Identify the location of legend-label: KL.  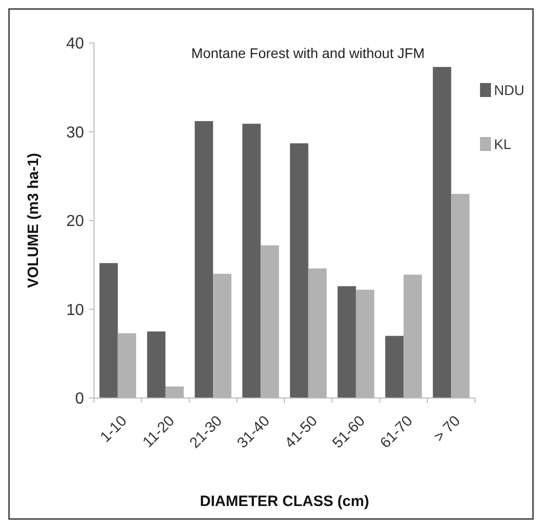
(503, 144).